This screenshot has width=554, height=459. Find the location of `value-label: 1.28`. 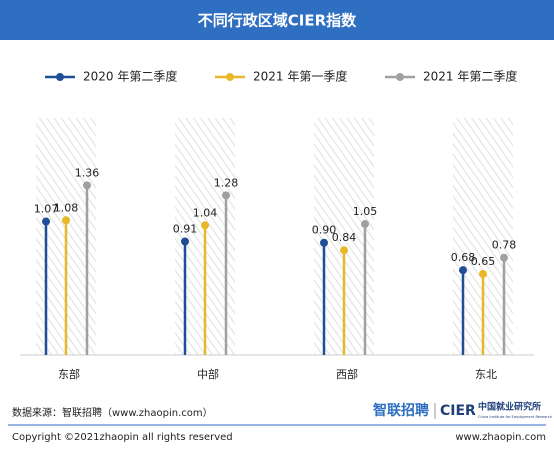

value-label: 1.28 is located at coordinates (226, 182).